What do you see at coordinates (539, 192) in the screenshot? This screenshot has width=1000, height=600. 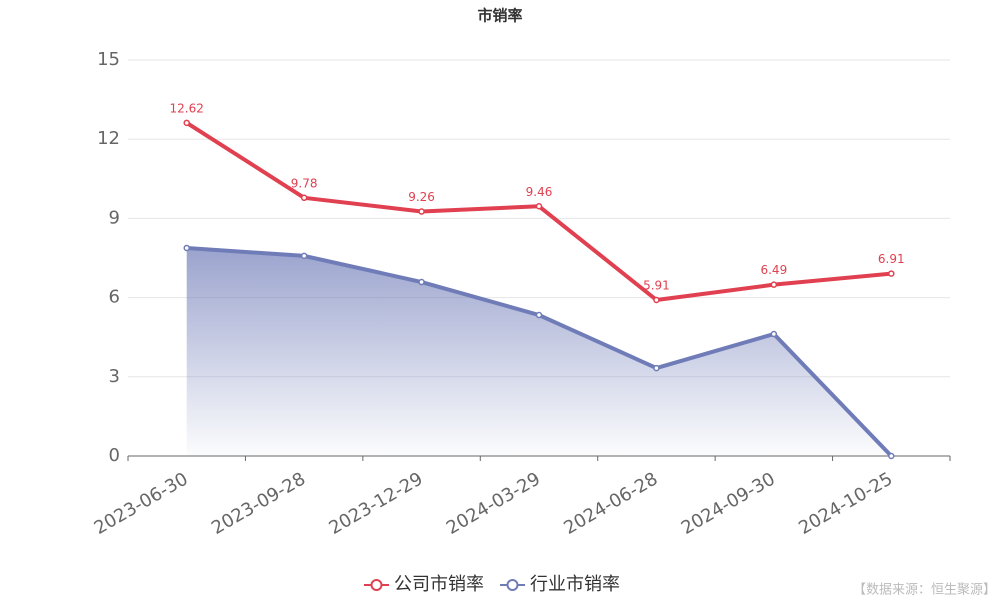 I see `data-label: 9.46` at bounding box center [539, 192].